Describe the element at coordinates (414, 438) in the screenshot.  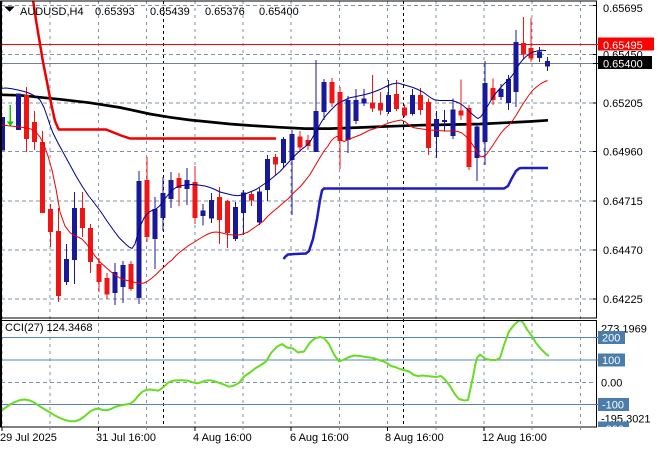
I see `svg-text: 8 Aug 16:00` at that location.